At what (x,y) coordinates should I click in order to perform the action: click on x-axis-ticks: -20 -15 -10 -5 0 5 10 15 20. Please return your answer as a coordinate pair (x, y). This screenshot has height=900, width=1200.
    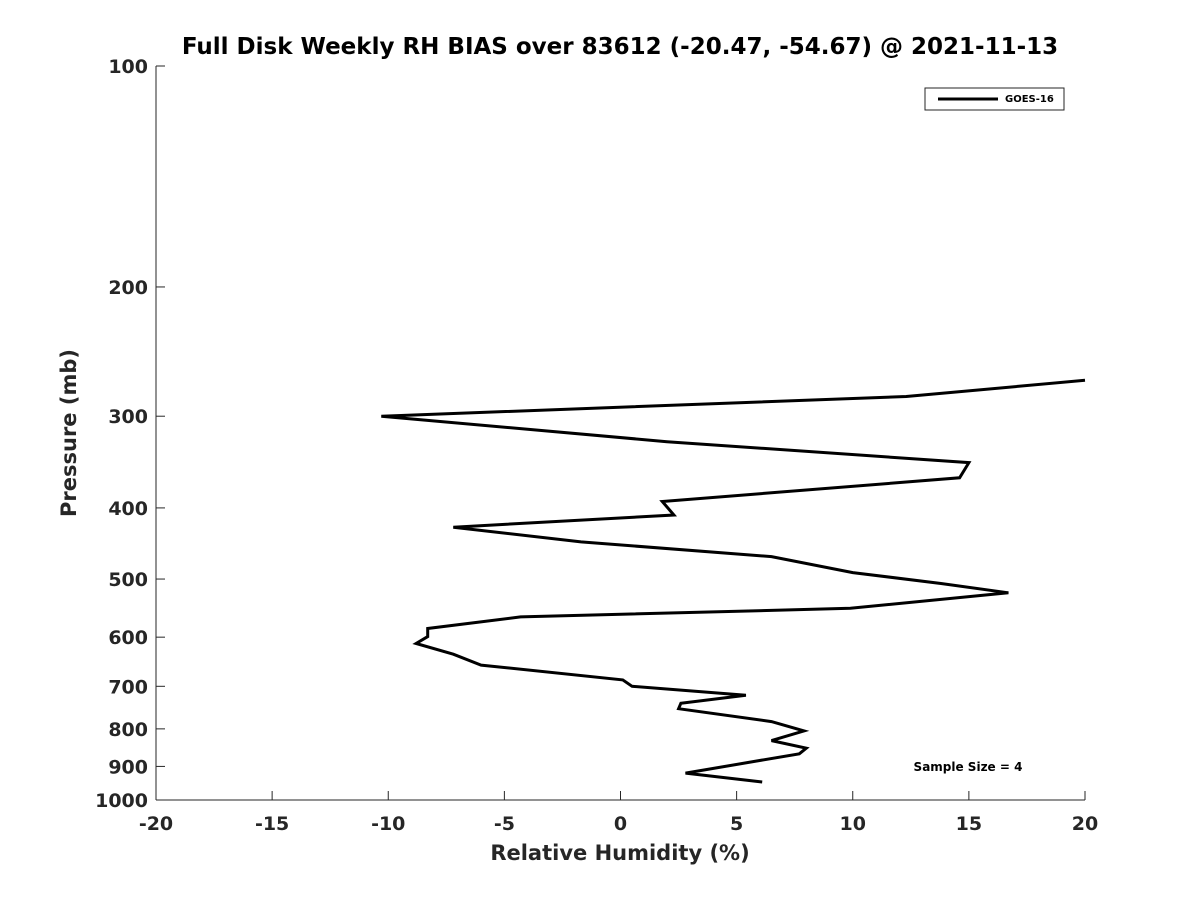
    Looking at the image, I should click on (618, 813).